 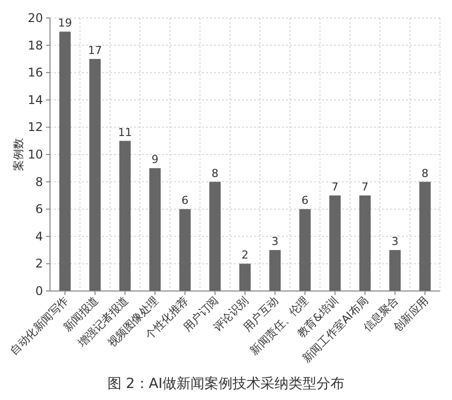 What do you see at coordinates (39, 291) in the screenshot?
I see `y-tick-label: 0` at bounding box center [39, 291].